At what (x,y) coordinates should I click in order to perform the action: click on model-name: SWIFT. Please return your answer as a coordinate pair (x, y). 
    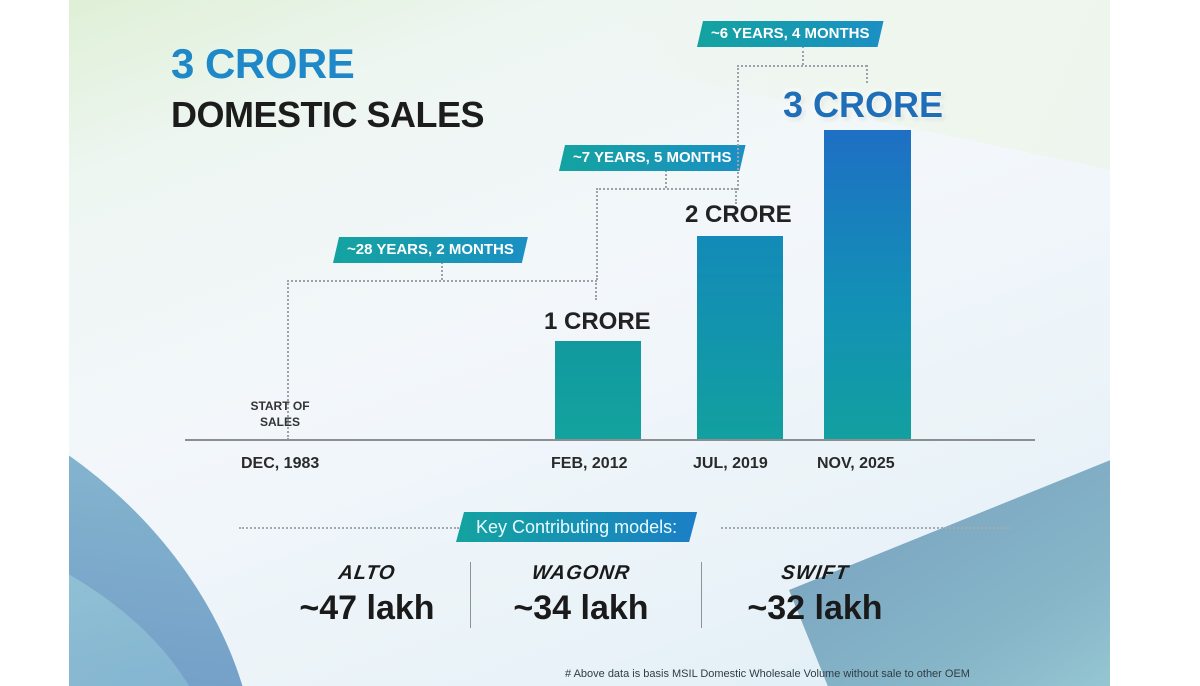
    Looking at the image, I should click on (815, 573).